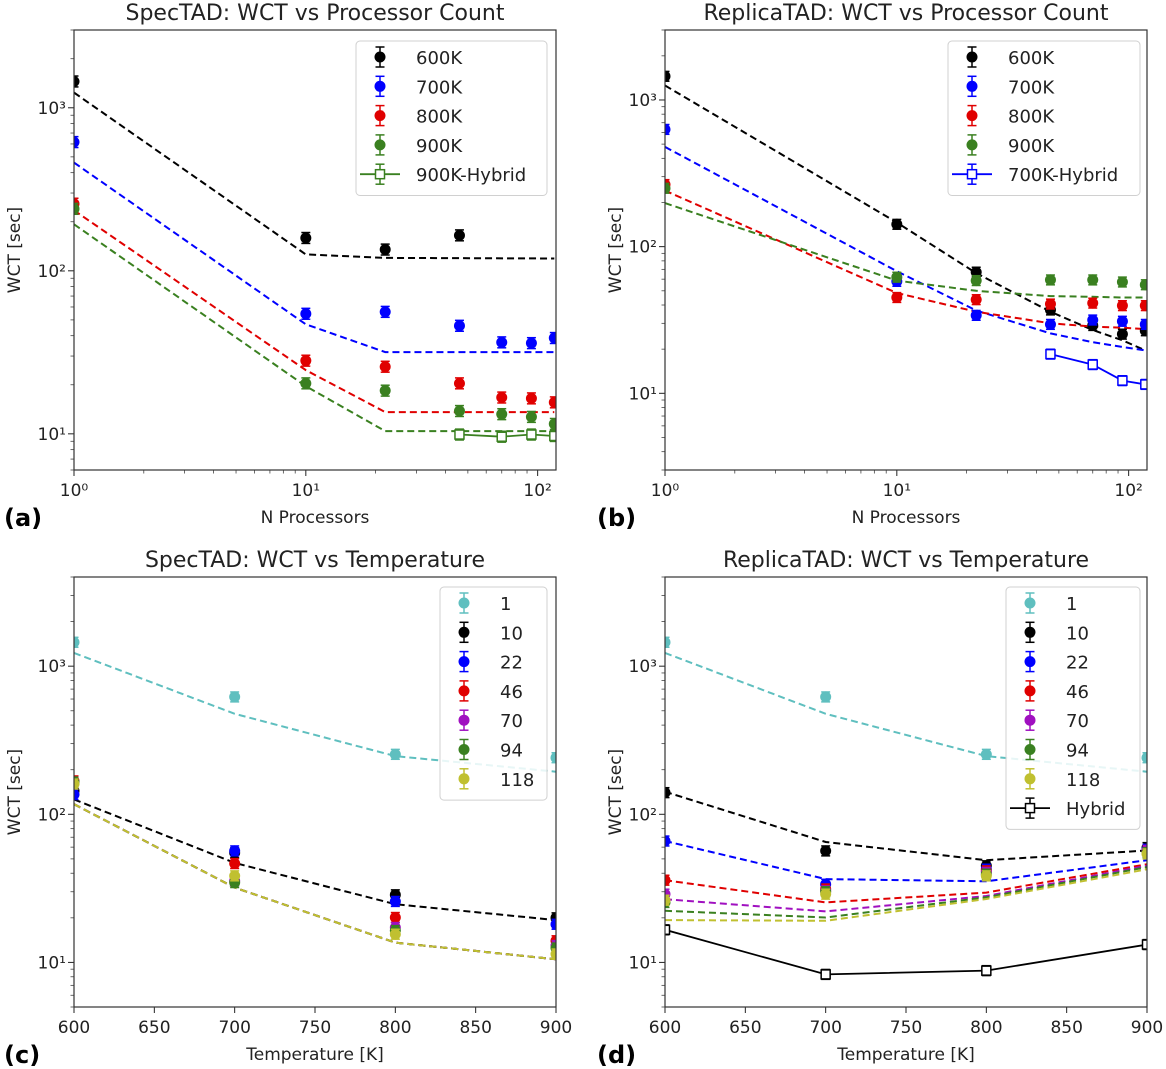  I want to click on y-tick-label: 10¹, so click(52, 963).